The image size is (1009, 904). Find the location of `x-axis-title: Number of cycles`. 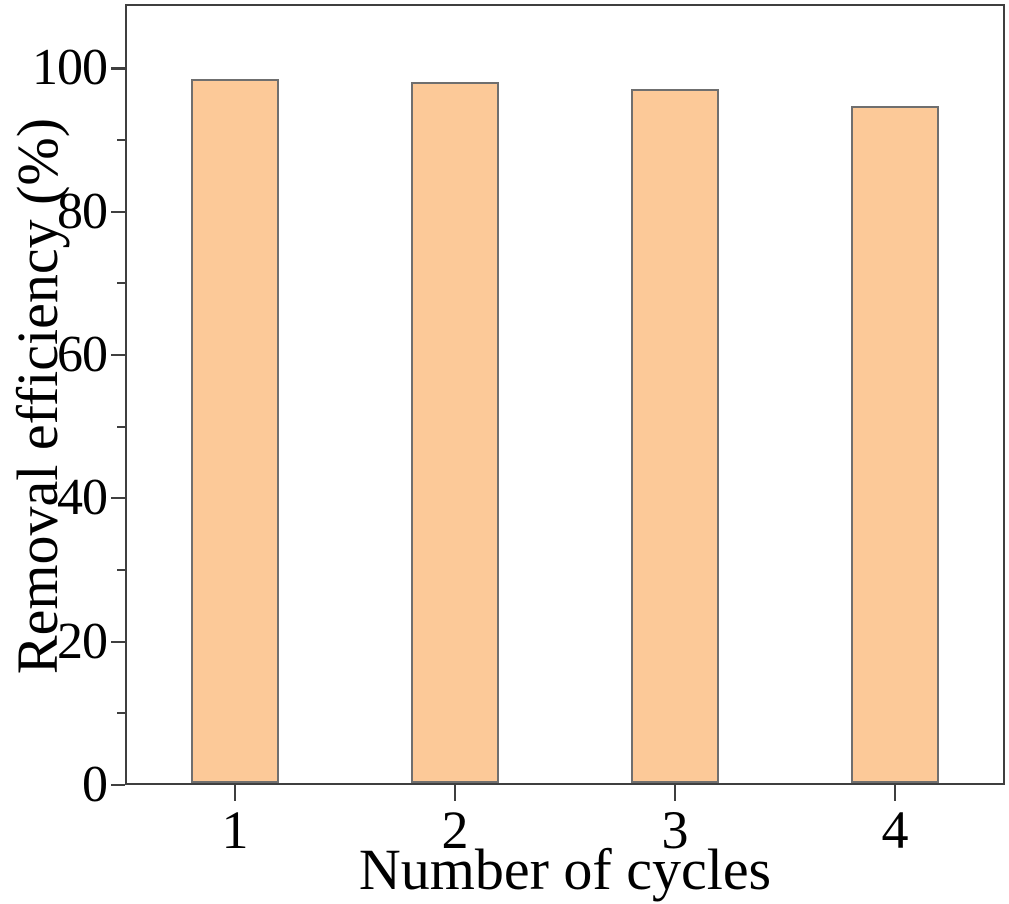

x-axis-title: Number of cycles is located at coordinates (565, 869).